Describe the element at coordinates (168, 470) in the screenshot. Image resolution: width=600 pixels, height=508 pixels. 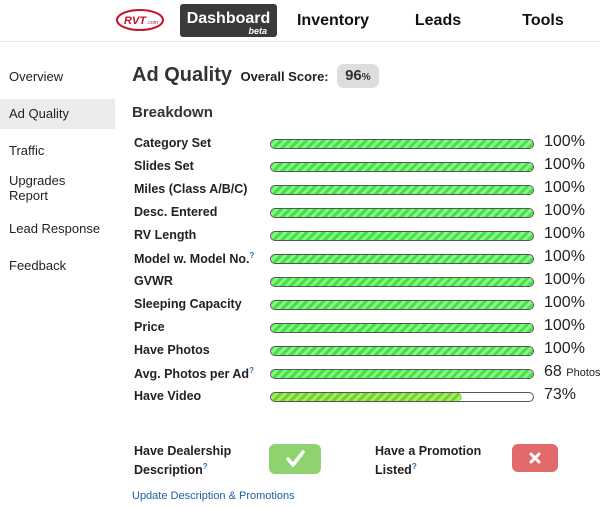
I see `dealership-label-line2: Description` at that location.